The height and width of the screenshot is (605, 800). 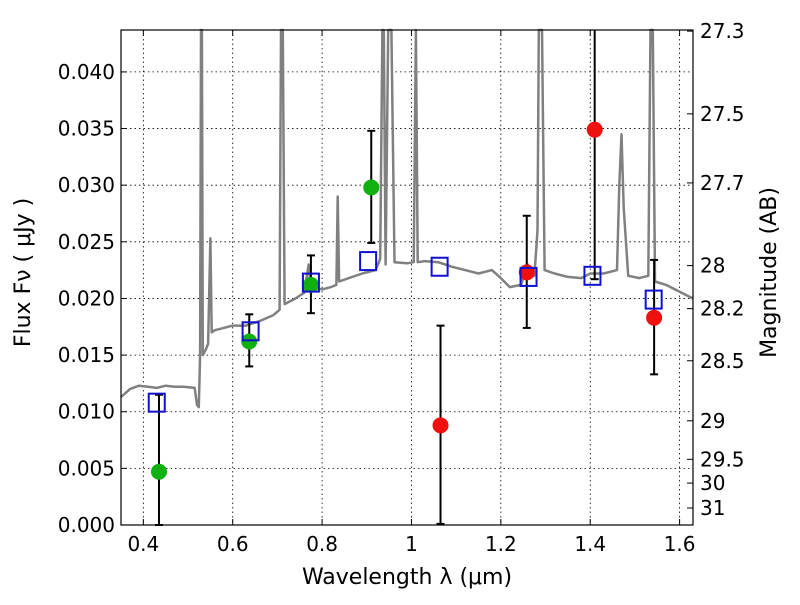 What do you see at coordinates (411, 544) in the screenshot?
I see `x-tick-label: 1` at bounding box center [411, 544].